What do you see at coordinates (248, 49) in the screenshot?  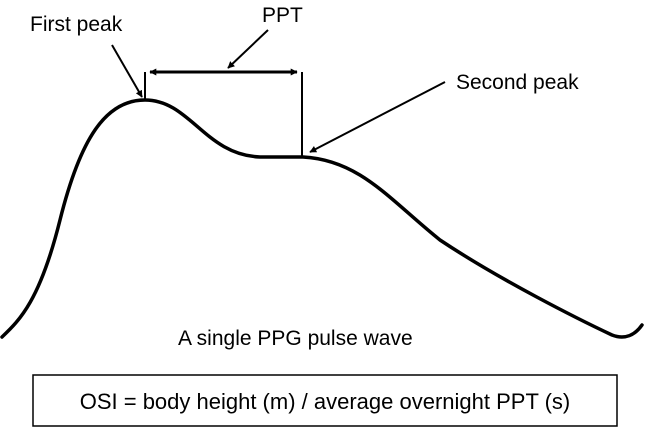 I see `ppt-pointer-arrow` at bounding box center [248, 49].